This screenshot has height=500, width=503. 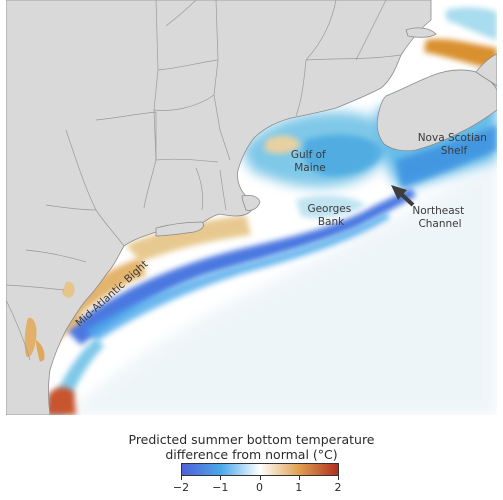 What do you see at coordinates (486, 70) in the screenshot?
I see `land-cape-breton` at bounding box center [486, 70].